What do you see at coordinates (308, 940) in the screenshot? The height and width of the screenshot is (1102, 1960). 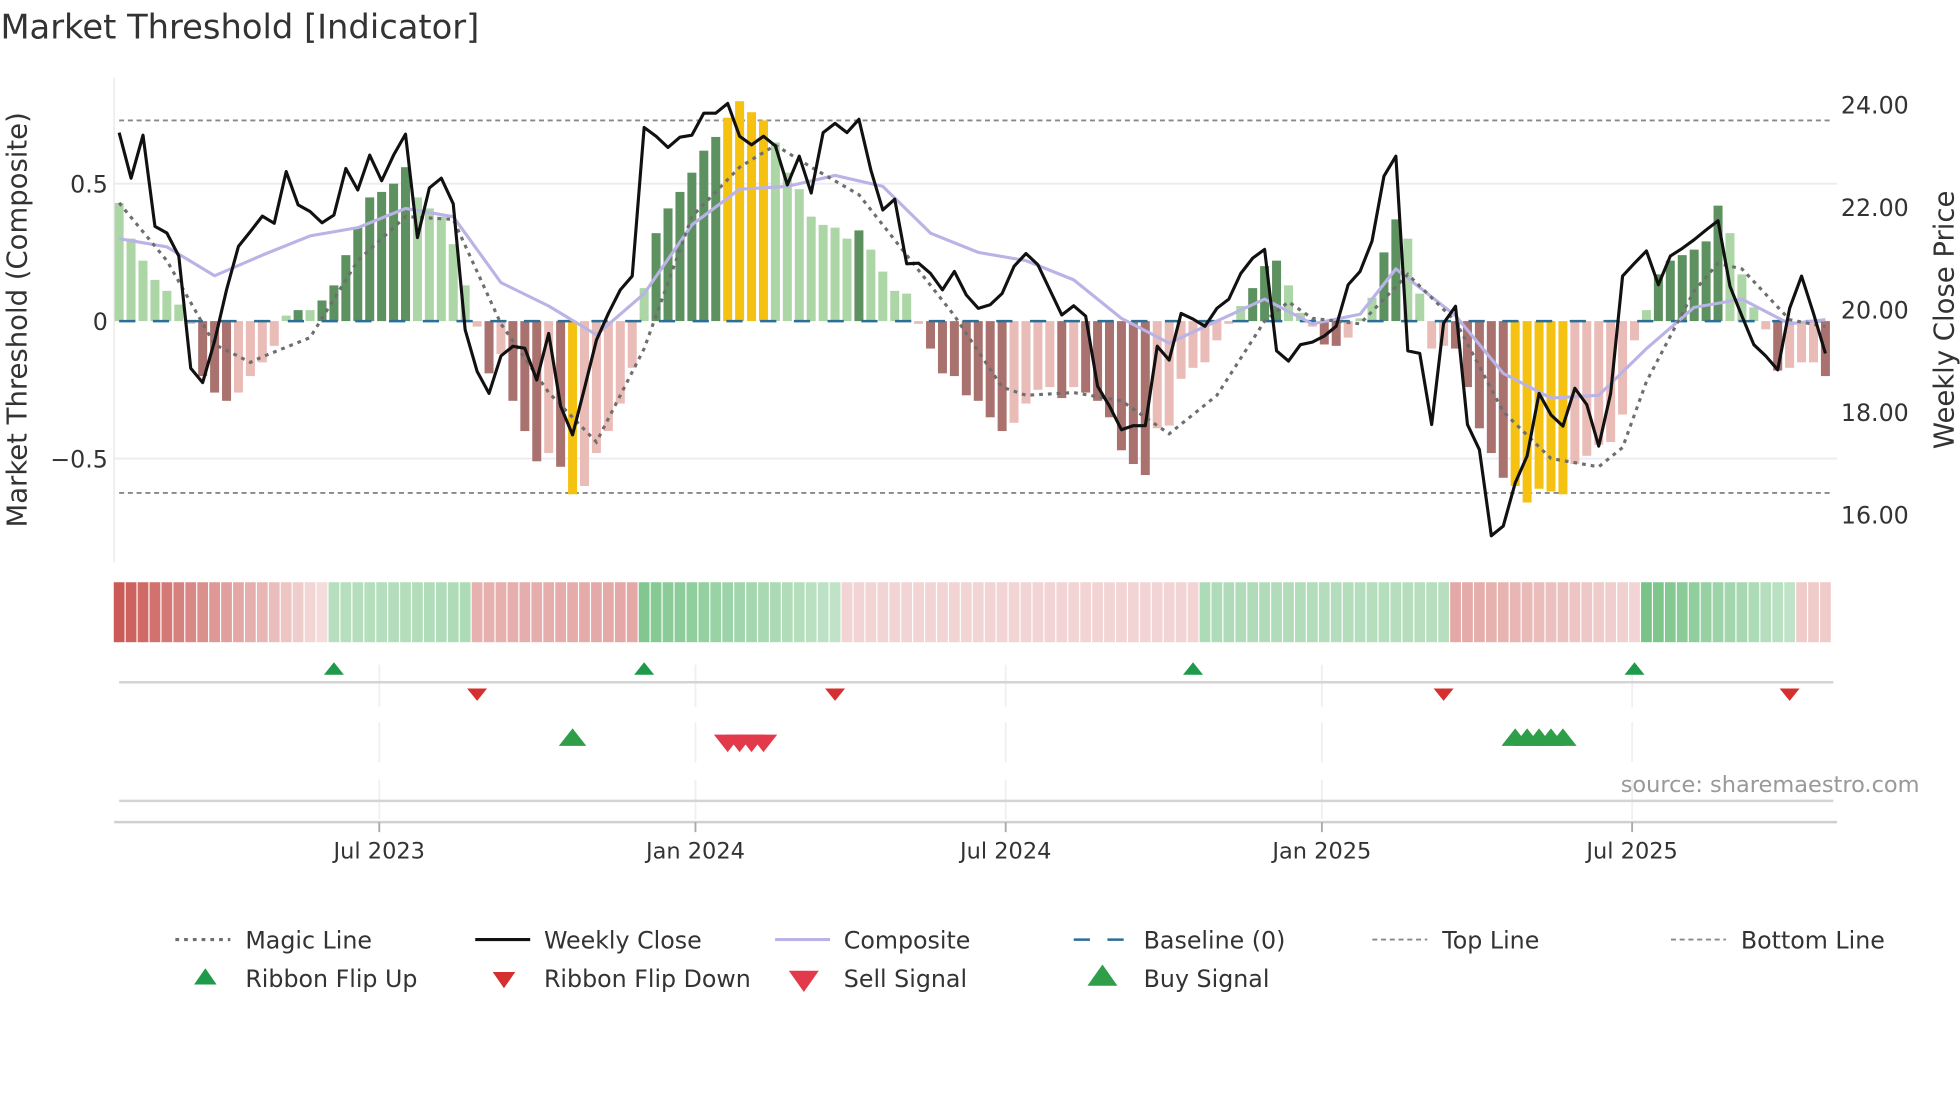 I see `legend-label: Magic Line` at bounding box center [308, 940].